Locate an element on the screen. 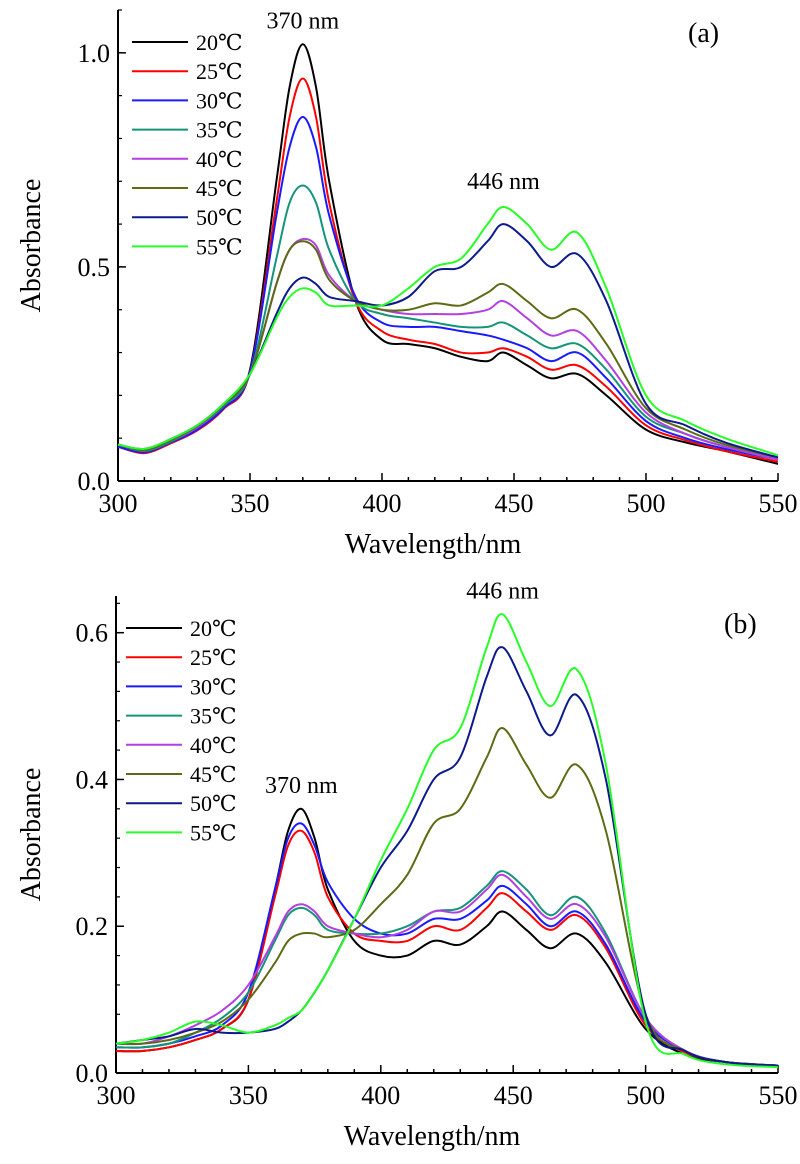 Image resolution: width=800 pixels, height=1164 pixels. series-line-35℃ is located at coordinates (447, 968).